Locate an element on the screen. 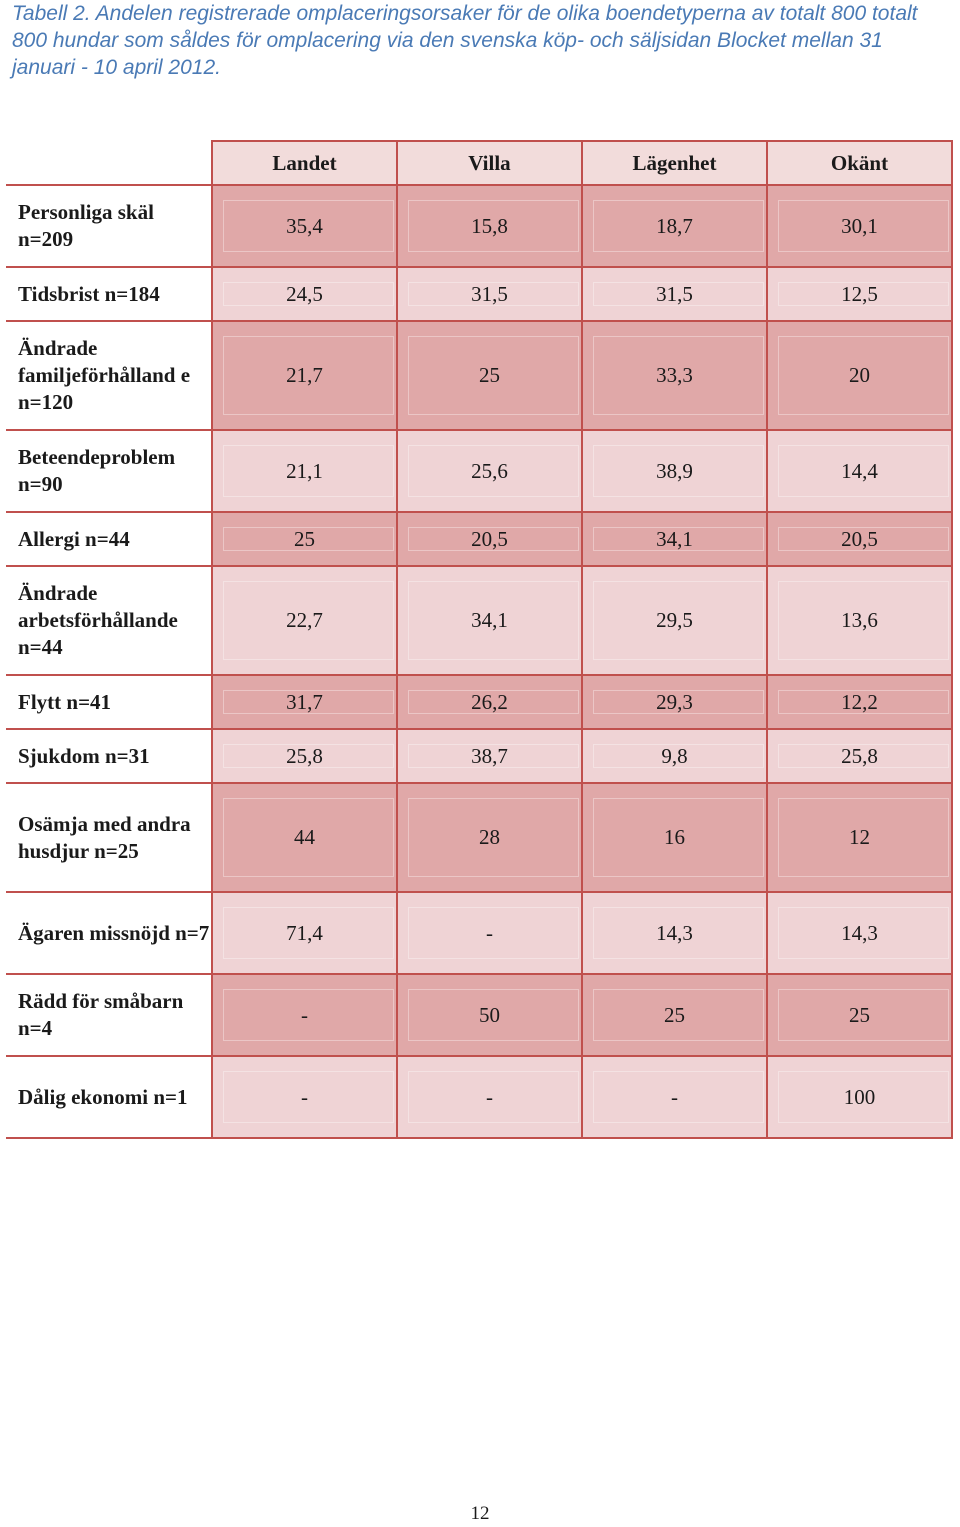 This screenshot has height=1527, width=960. row-value: 16 is located at coordinates (674, 837).